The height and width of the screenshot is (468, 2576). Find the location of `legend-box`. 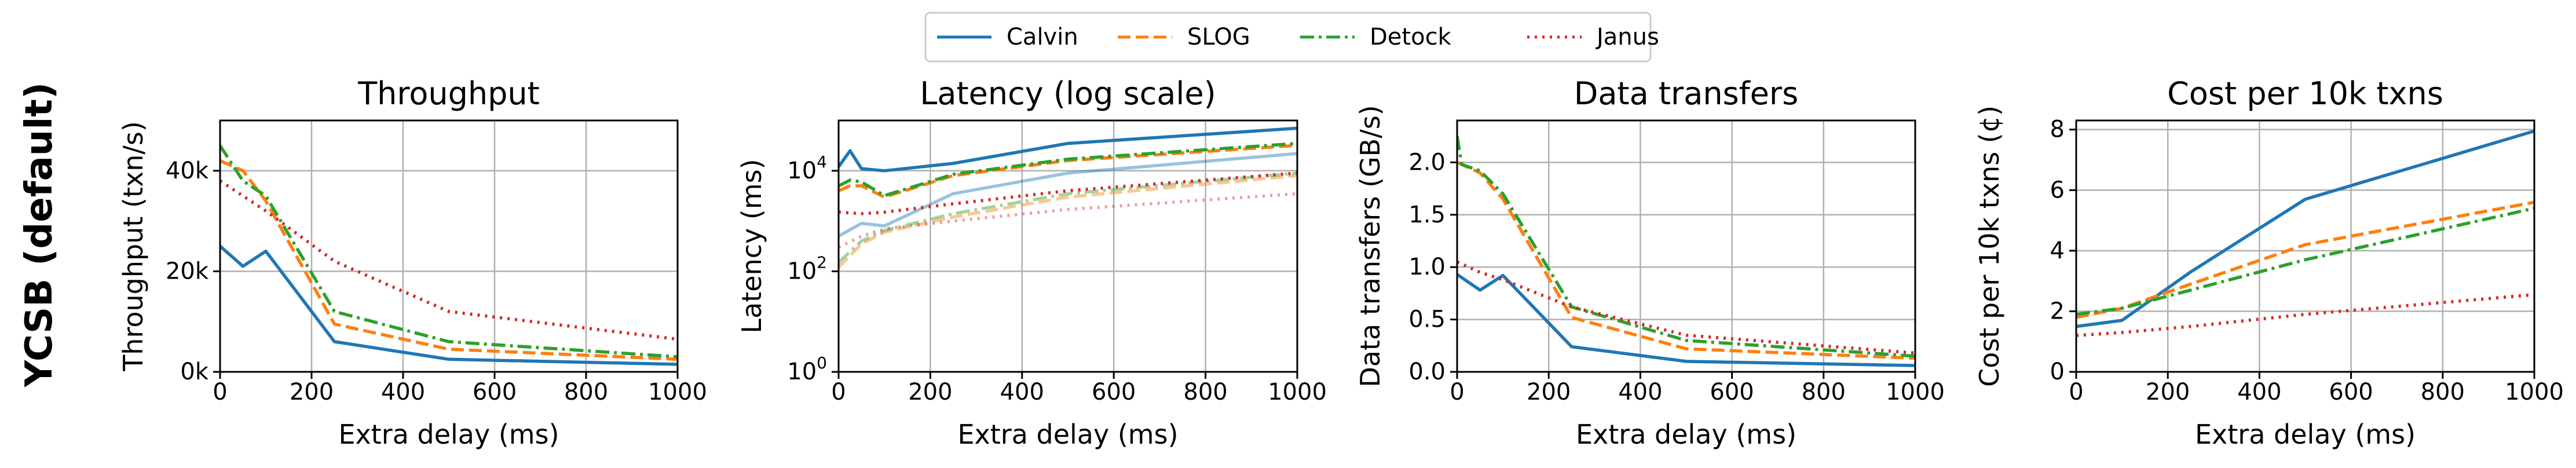

legend-box is located at coordinates (1288, 37).